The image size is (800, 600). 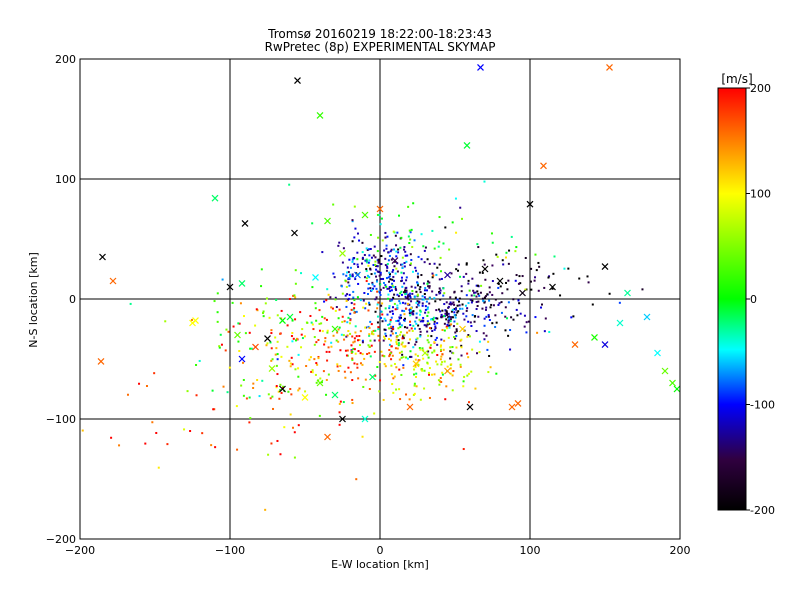 I want to click on x-tick-label: −200, so click(x=80, y=550).